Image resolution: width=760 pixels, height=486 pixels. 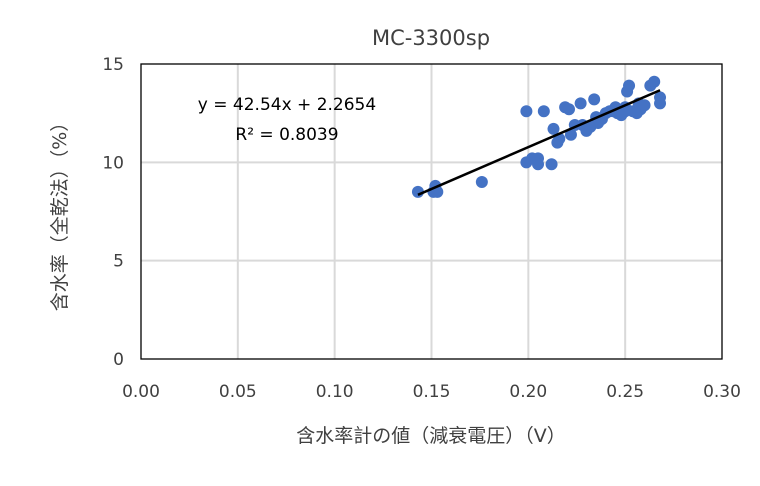 I want to click on r-squared-label: R² = 0.8039, so click(x=286, y=135).